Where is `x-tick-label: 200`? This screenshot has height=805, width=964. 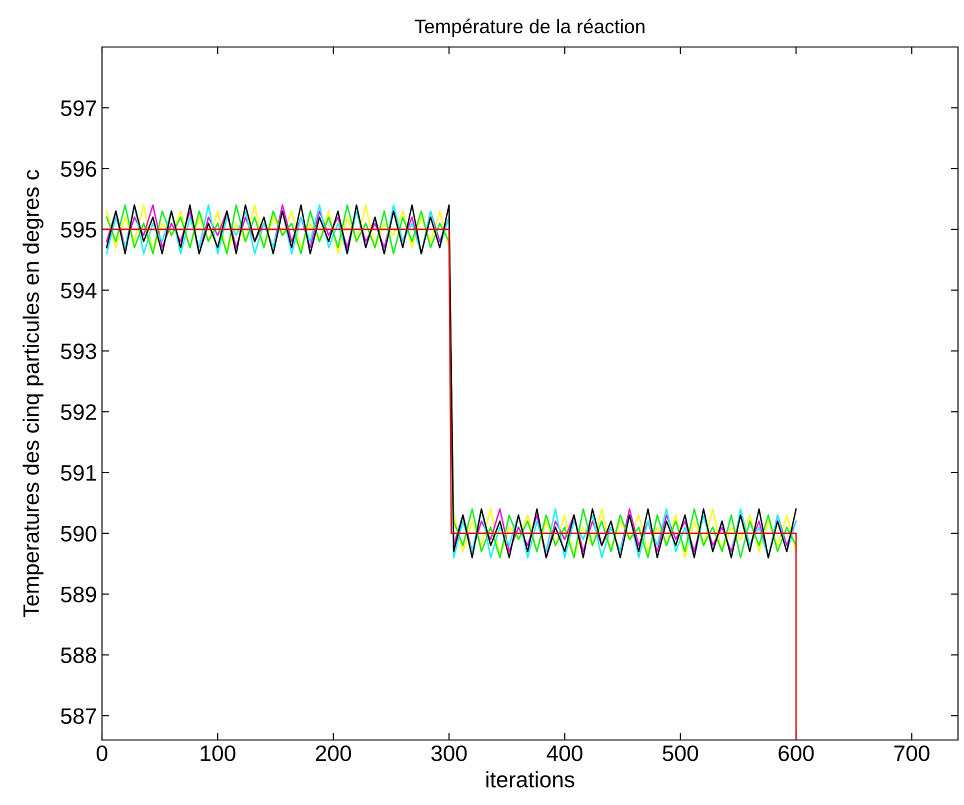
x-tick-label: 200 is located at coordinates (334, 753).